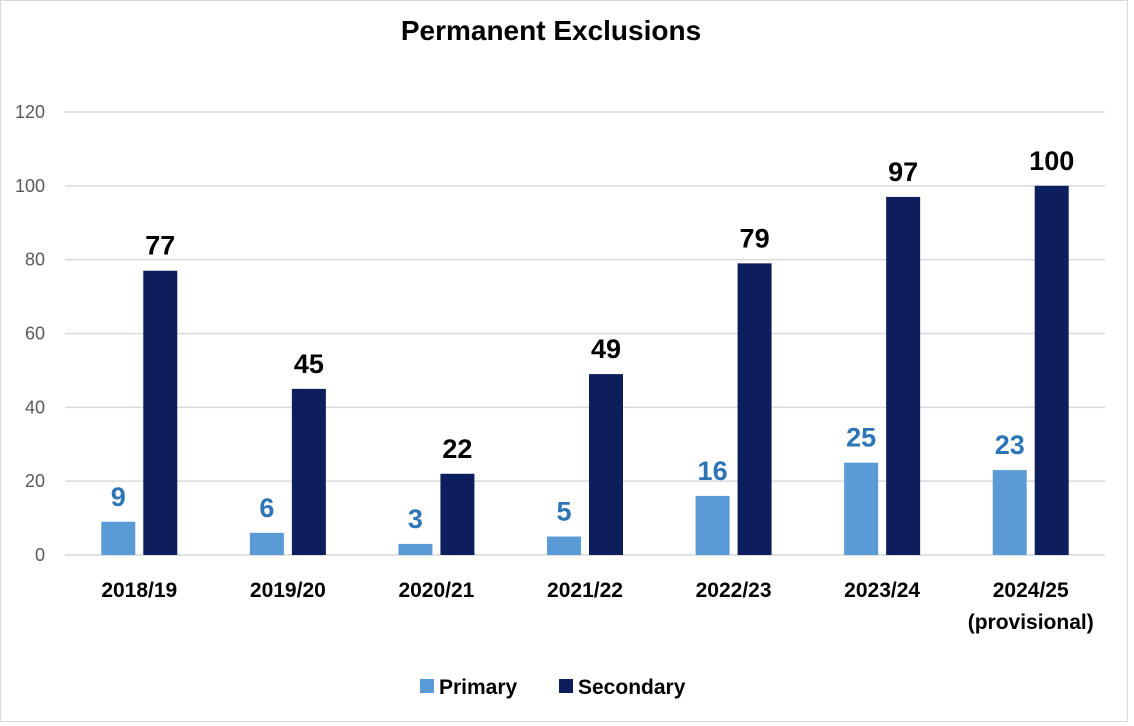 The image size is (1134, 726). I want to click on data-label-secondary: 22, so click(457, 449).